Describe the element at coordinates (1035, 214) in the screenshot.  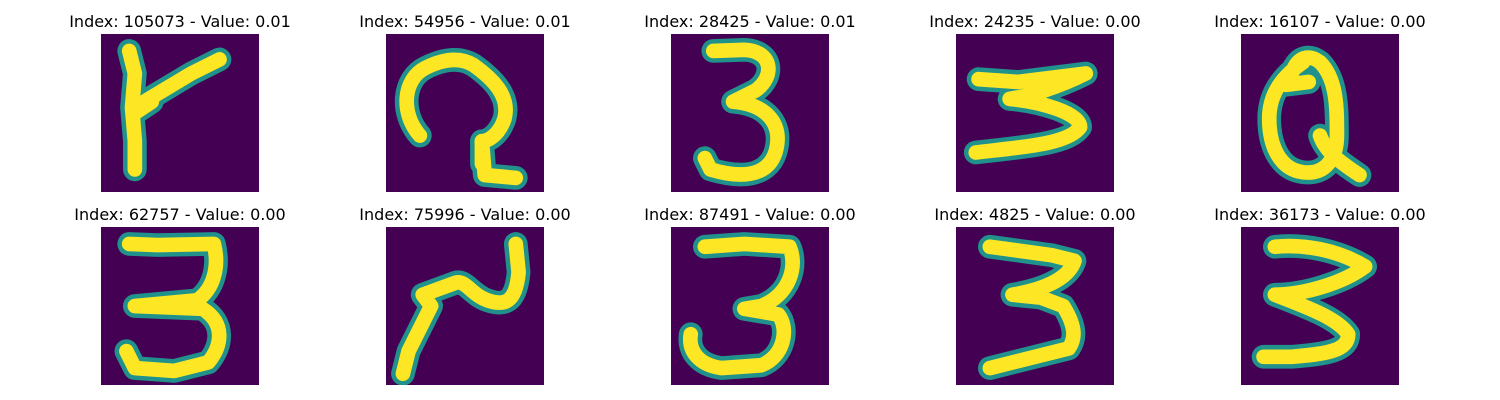
I see `panel-title: Index: 4825 - Value: 0.00` at that location.